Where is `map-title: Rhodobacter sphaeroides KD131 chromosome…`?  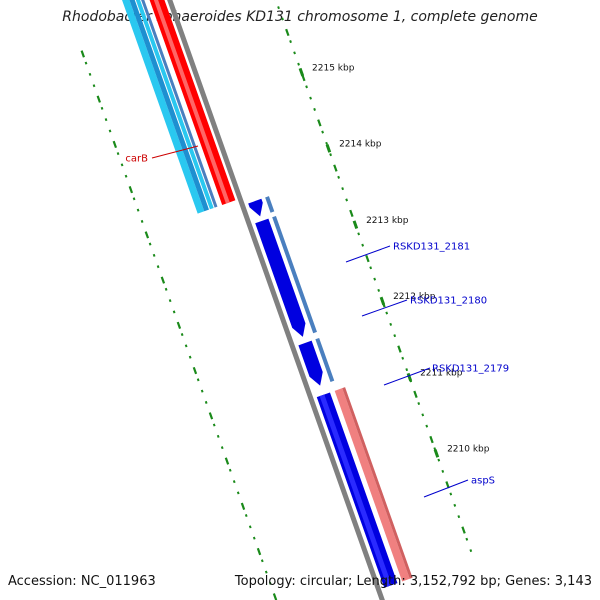
map-title: Rhodobacter sphaeroides KD131 chromosome… is located at coordinates (300, 17).